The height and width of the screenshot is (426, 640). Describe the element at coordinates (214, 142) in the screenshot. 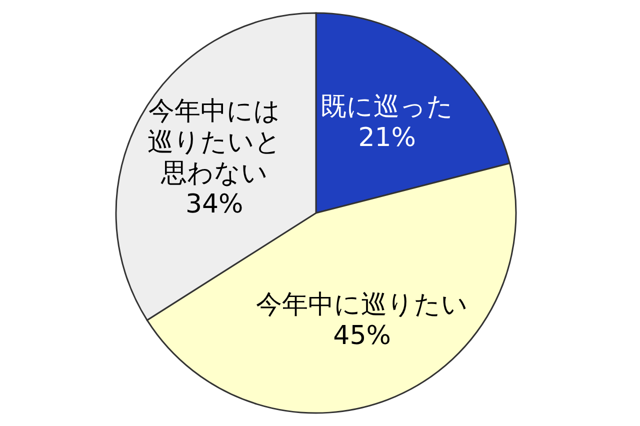

I see `slice-label: 今年中には巡りたいと思わない` at that location.